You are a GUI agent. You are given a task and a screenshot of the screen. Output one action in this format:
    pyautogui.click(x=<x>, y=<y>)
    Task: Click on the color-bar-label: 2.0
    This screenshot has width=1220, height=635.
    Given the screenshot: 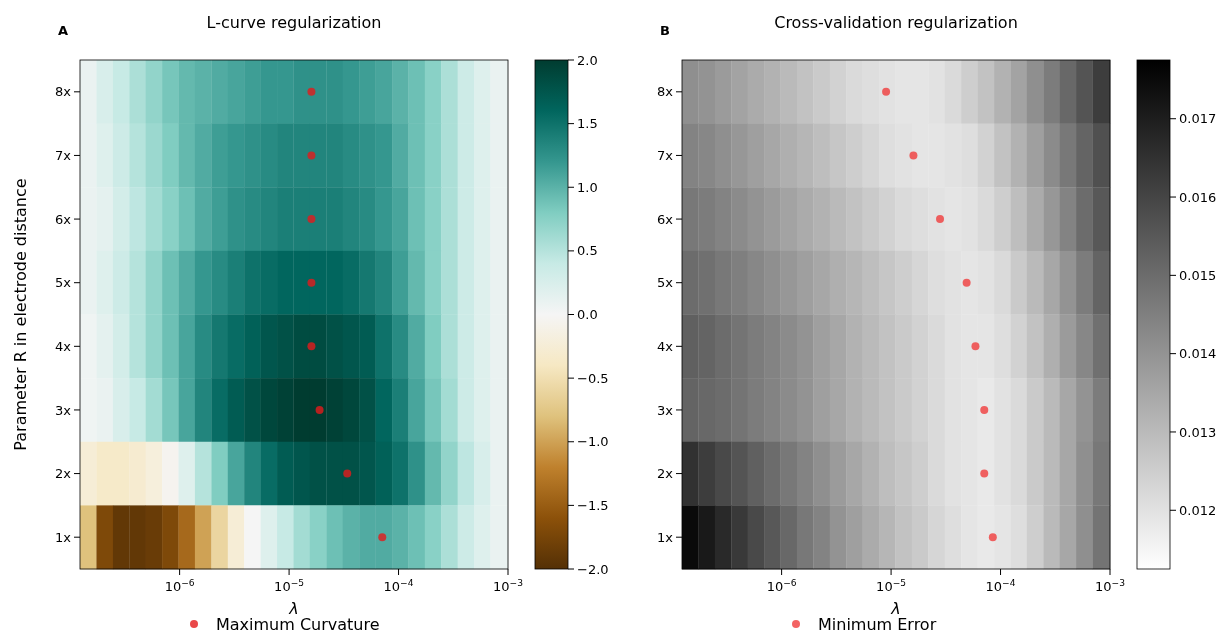 What is the action you would take?
    pyautogui.click(x=587, y=60)
    